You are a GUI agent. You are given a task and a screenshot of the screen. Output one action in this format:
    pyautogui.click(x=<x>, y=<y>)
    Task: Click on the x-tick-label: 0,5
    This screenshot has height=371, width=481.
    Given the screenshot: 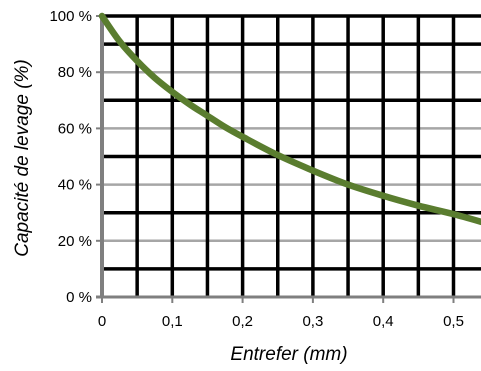 What is the action you would take?
    pyautogui.click(x=453, y=321)
    